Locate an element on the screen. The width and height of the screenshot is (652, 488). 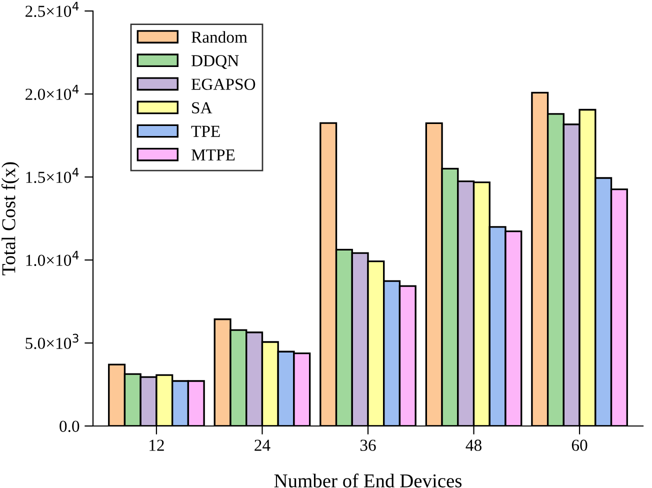
x-tick-label: 24 is located at coordinates (262, 445).